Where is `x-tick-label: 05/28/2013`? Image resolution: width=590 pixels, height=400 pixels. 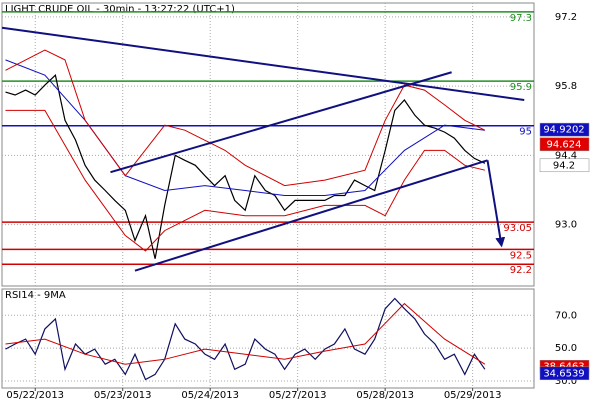
x-tick-label: 05/28/2013 is located at coordinates (385, 395).